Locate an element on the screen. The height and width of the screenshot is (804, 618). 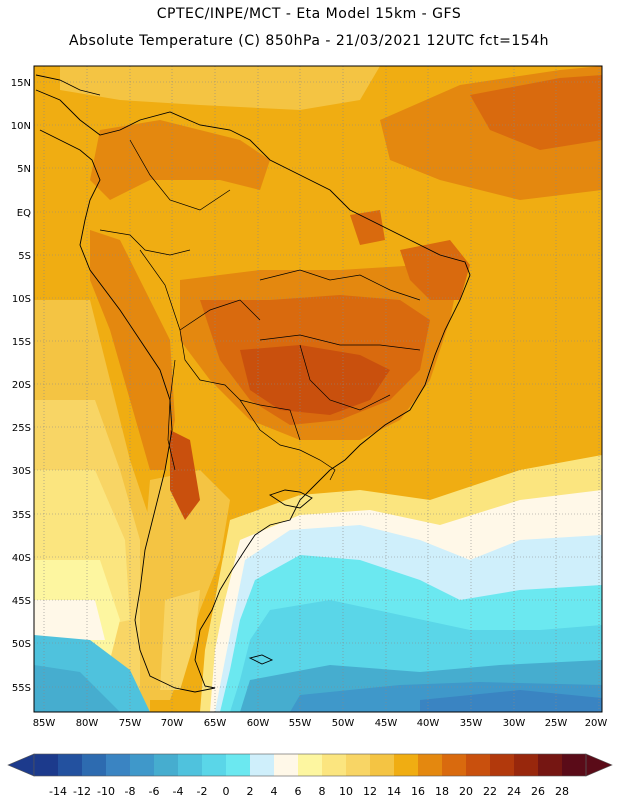
lat-label: 15N is located at coordinates (21, 83).